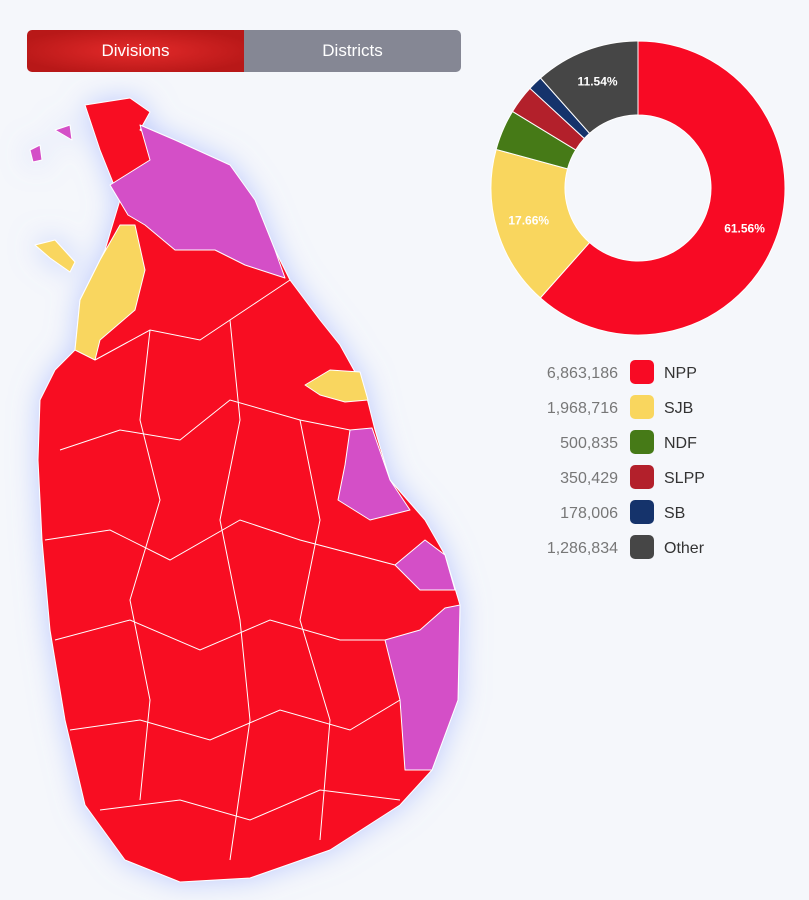  Describe the element at coordinates (135, 51) in the screenshot. I see `tab-divisions: Divisions` at that location.